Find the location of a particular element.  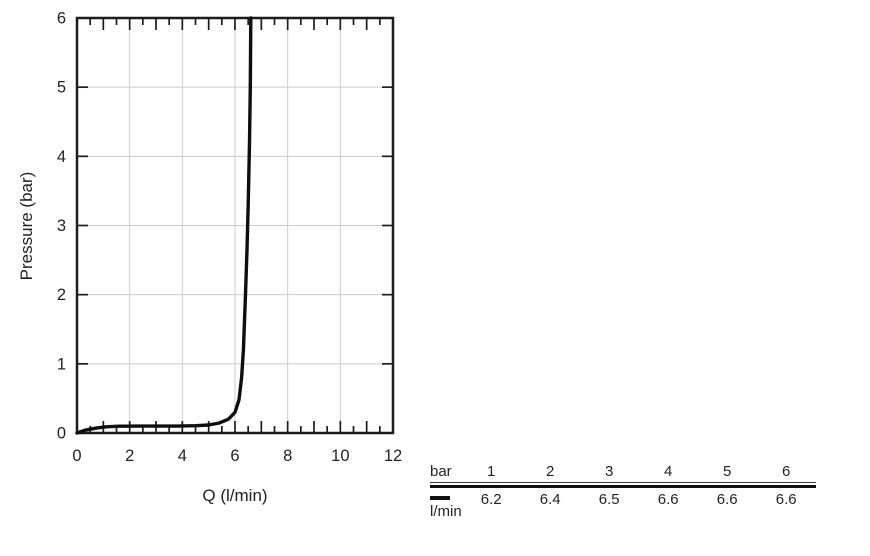

y-axis-title: Pressure (bar) is located at coordinates (26, 226).